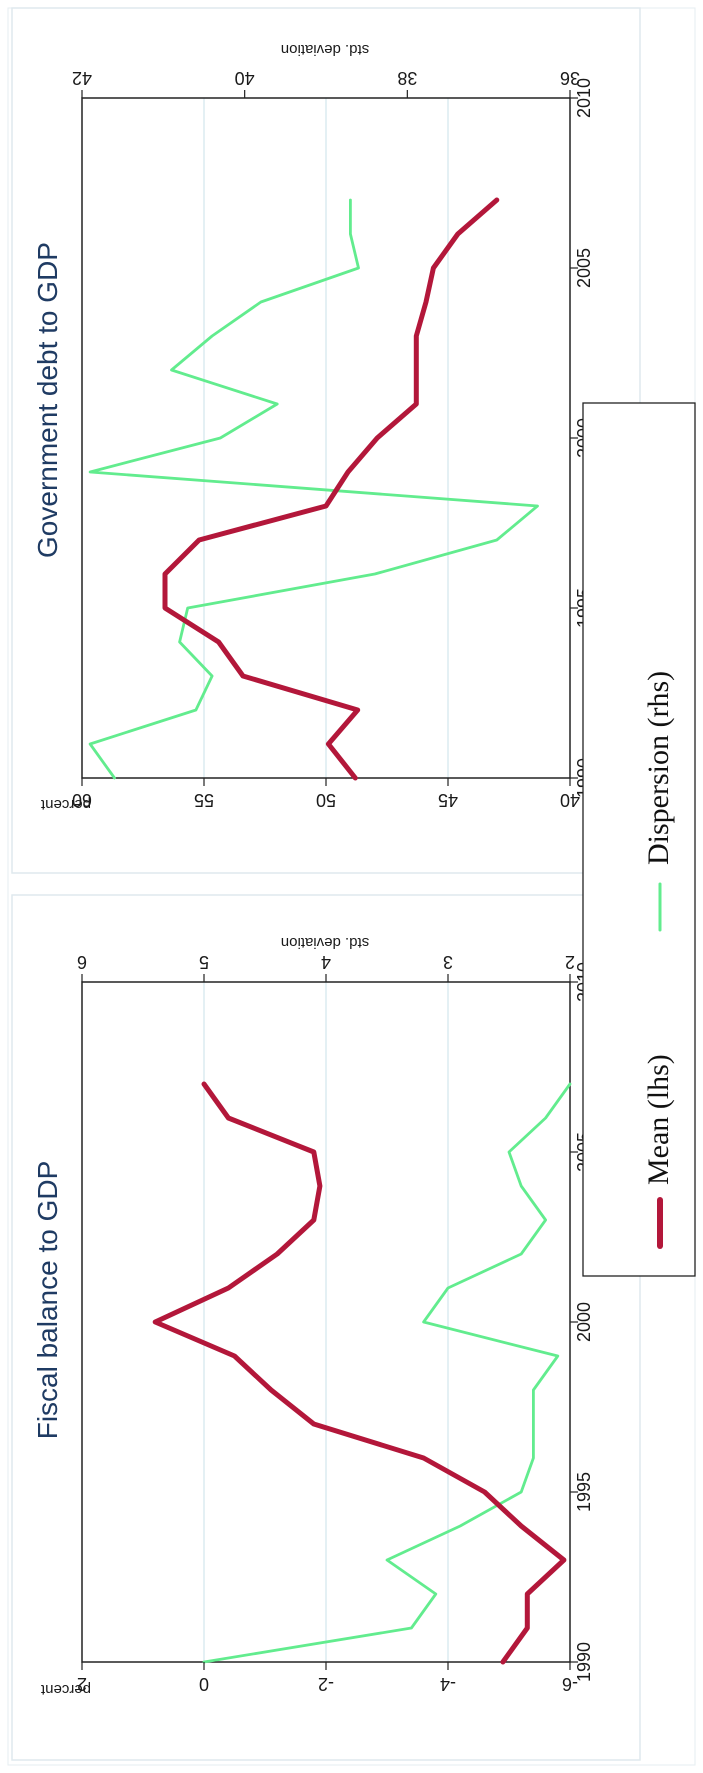 Image resolution: width=703 pixels, height=1773 pixels. Describe the element at coordinates (570, 1684) in the screenshot. I see `left-tick-label: -6` at that location.